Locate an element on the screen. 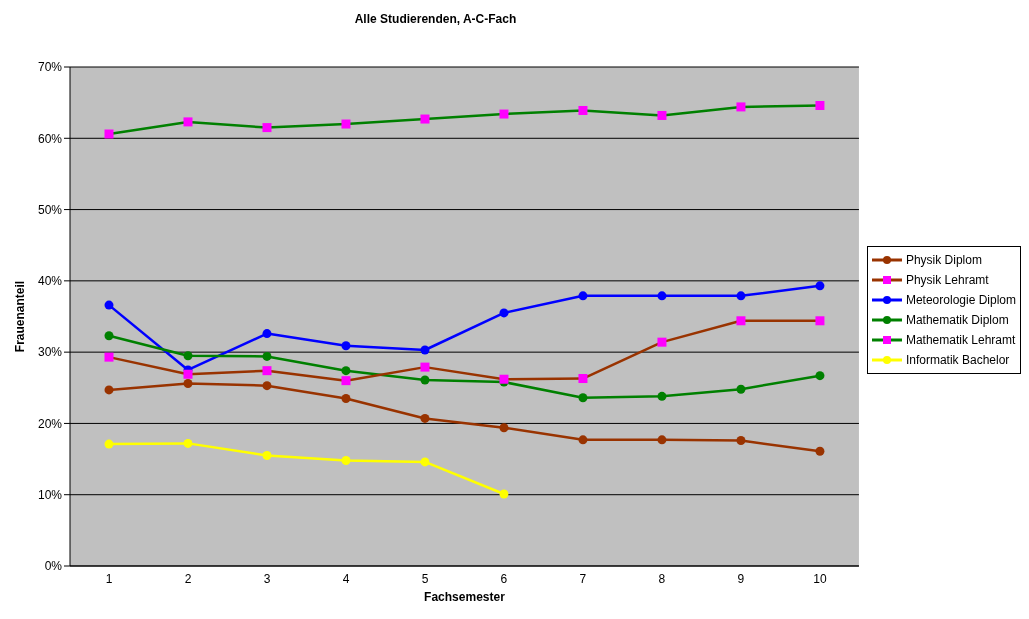  x-tick-label: 9 is located at coordinates (741, 578).